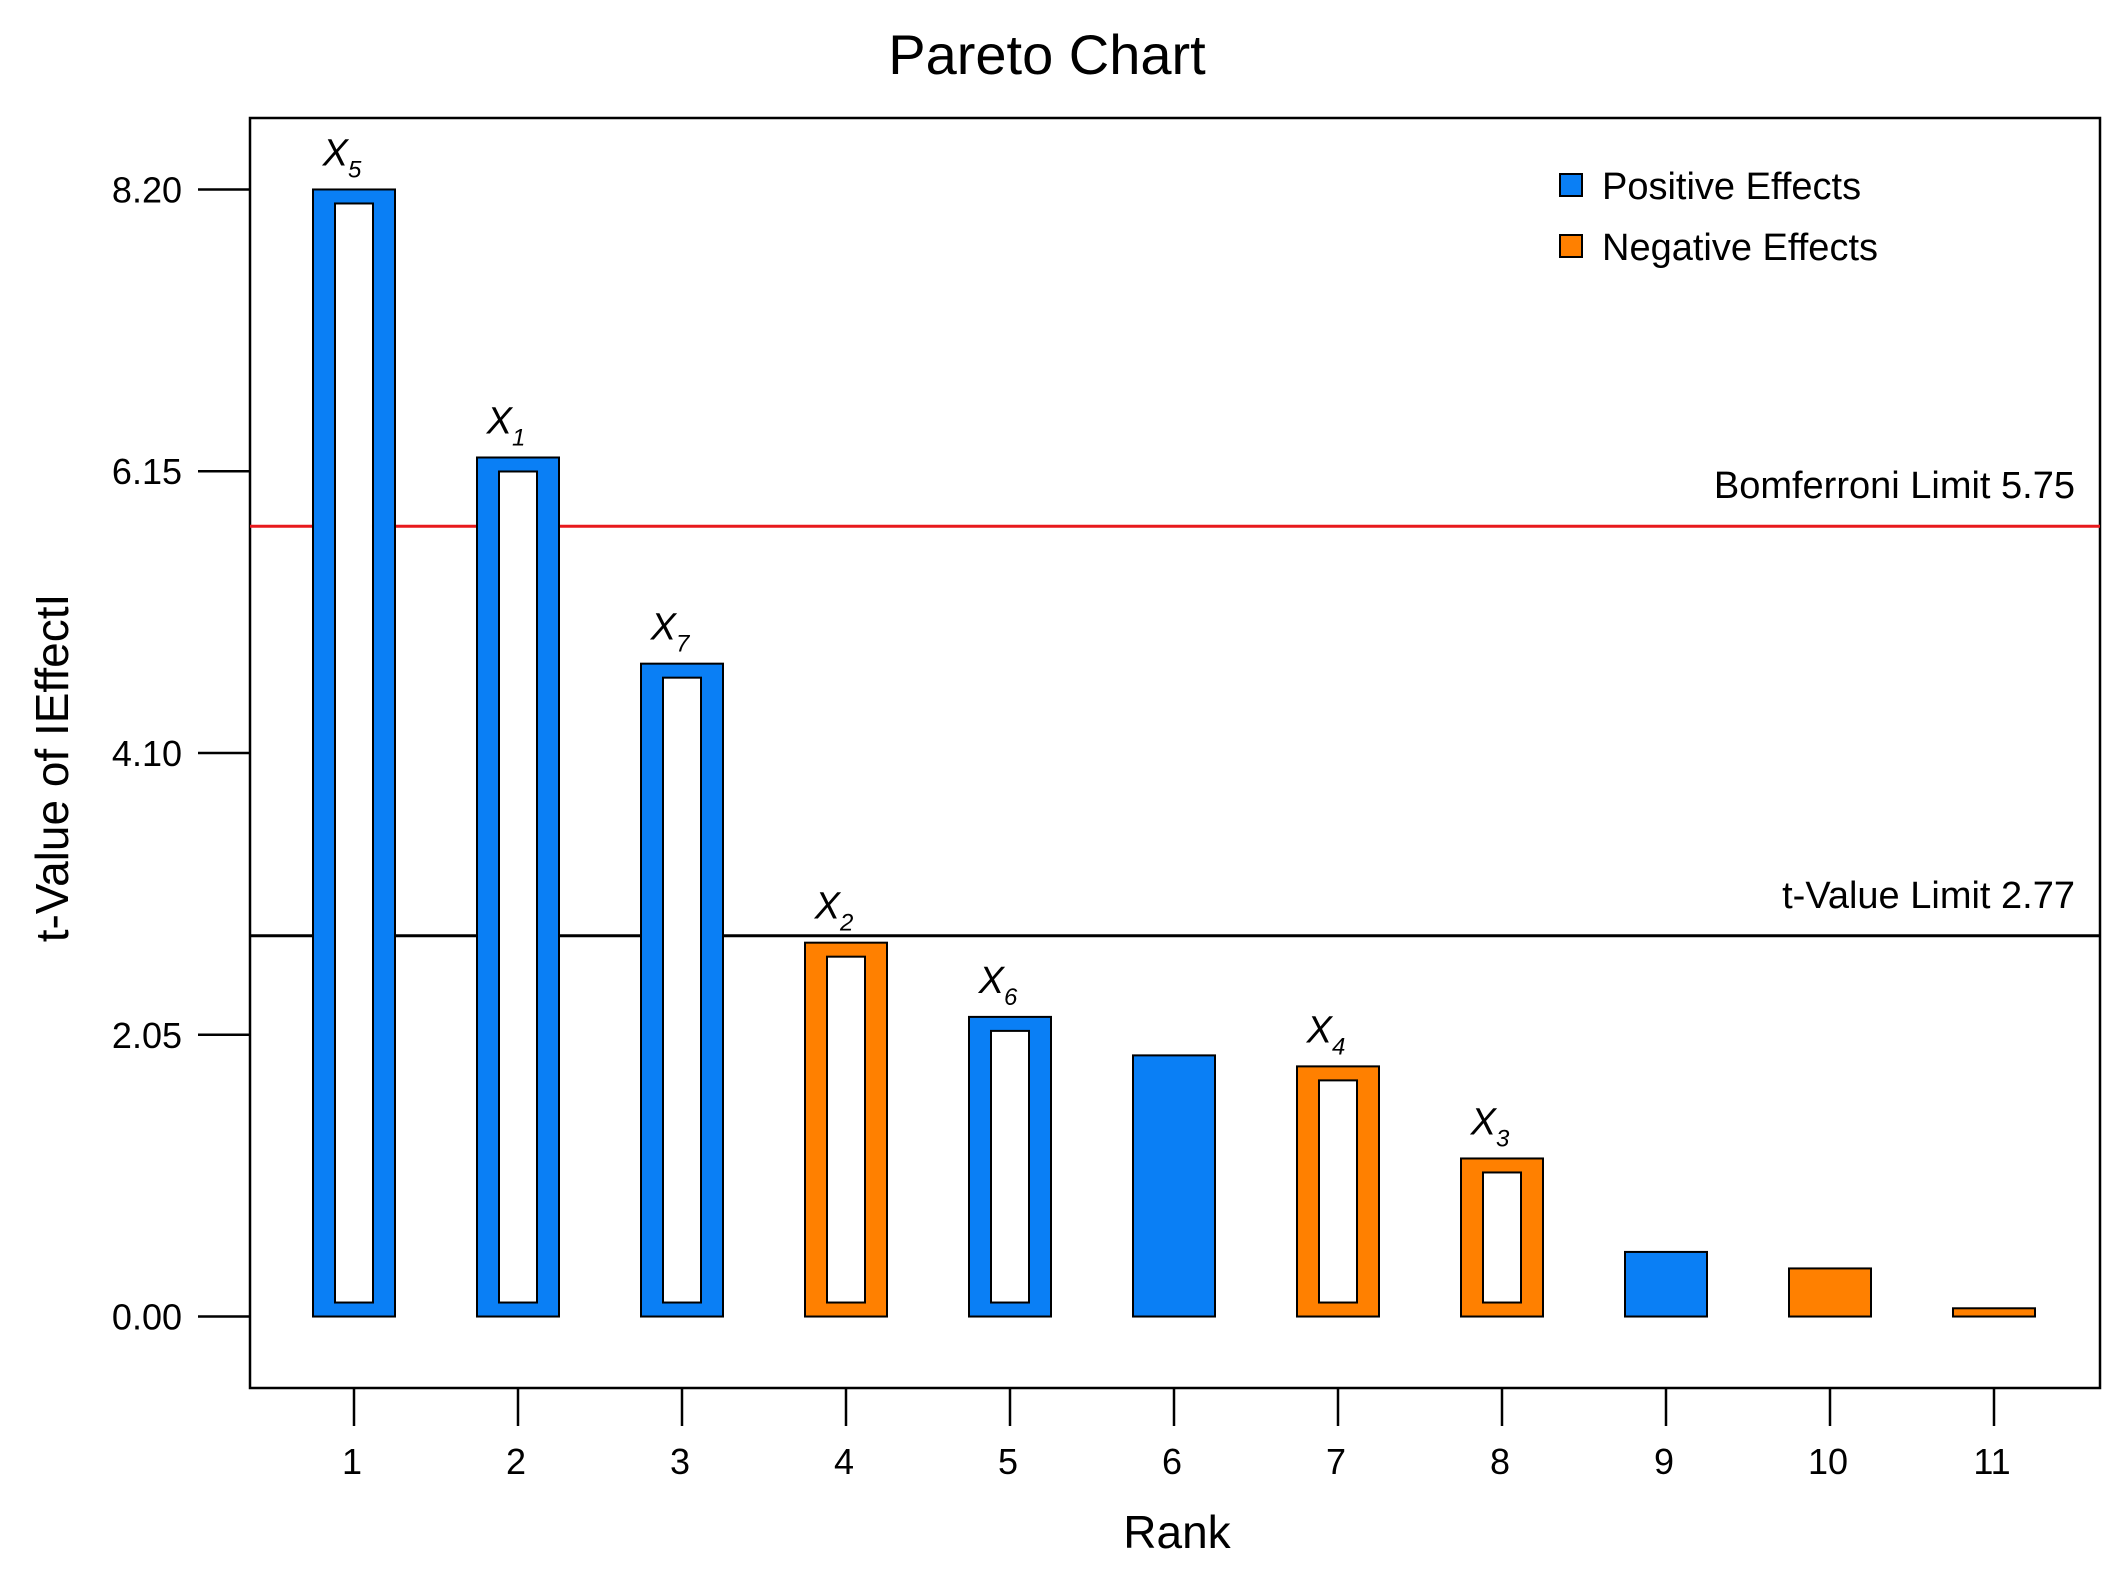 The width and height of the screenshot is (2117, 1577). Describe the element at coordinates (1177, 1532) in the screenshot. I see `x-axis-title: Rank` at that location.